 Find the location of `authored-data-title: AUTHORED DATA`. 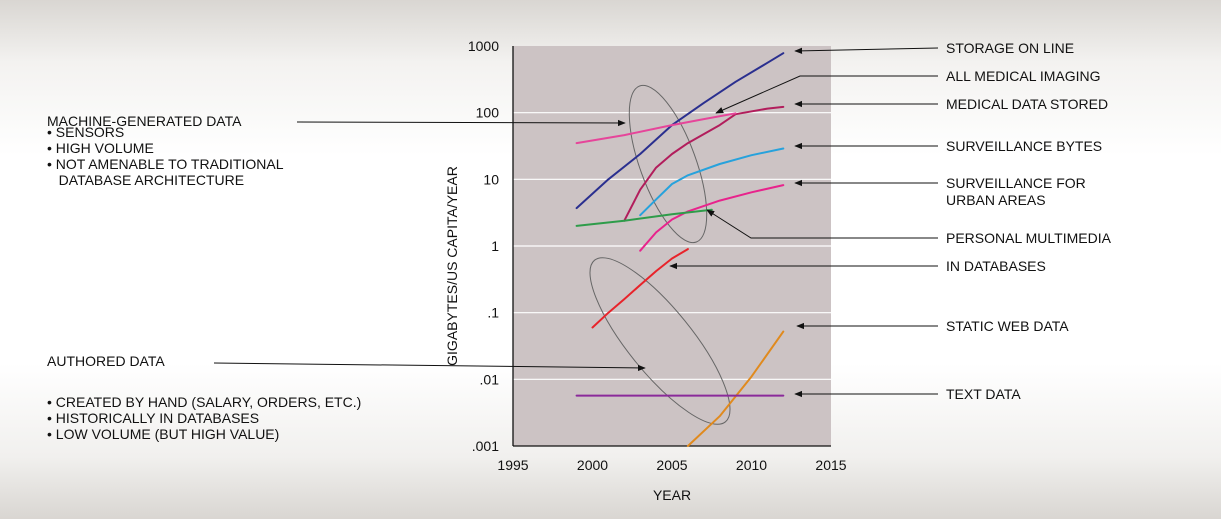

authored-data-title: AUTHORED DATA is located at coordinates (106, 361).